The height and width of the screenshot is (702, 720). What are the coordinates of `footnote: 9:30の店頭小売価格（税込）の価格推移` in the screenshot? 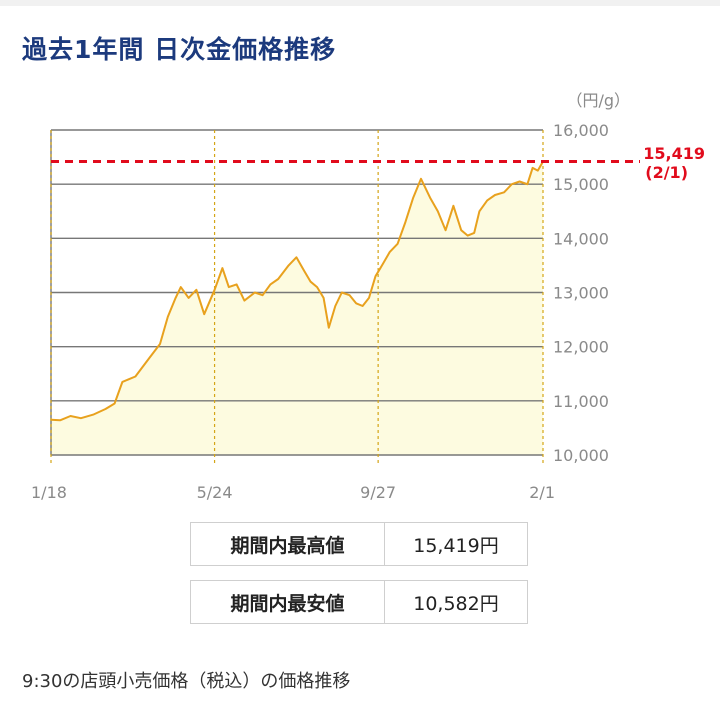 It's located at (186, 681).